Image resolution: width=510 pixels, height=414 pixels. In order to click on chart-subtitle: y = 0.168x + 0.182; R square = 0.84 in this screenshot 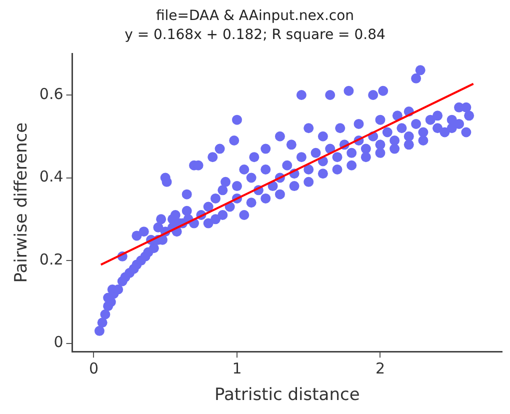, I will do `click(255, 34)`.